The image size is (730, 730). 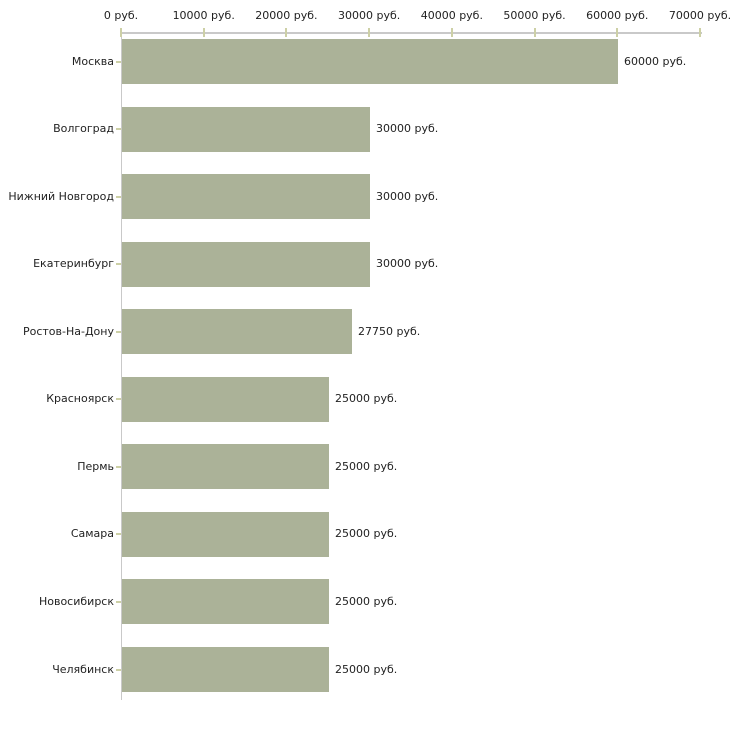 What do you see at coordinates (121, 15) in the screenshot?
I see `x-axis-tick-label: 0 руб.` at bounding box center [121, 15].